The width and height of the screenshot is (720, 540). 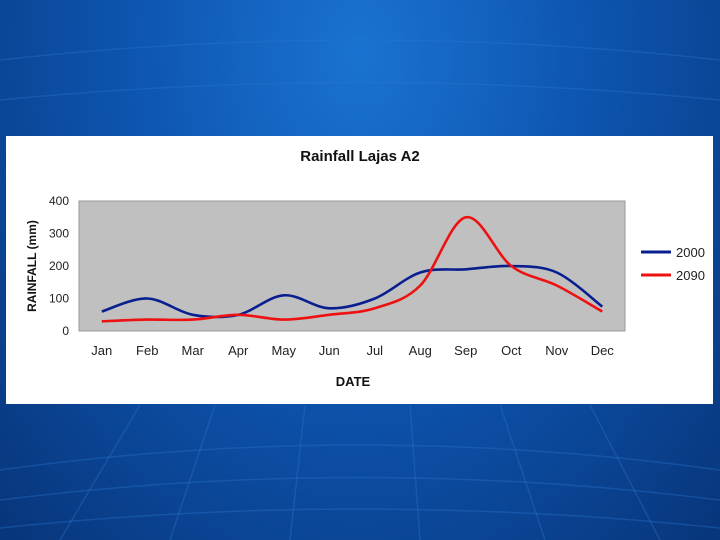 What do you see at coordinates (360, 156) in the screenshot?
I see `chart-title: Rainfall Lajas A2` at bounding box center [360, 156].